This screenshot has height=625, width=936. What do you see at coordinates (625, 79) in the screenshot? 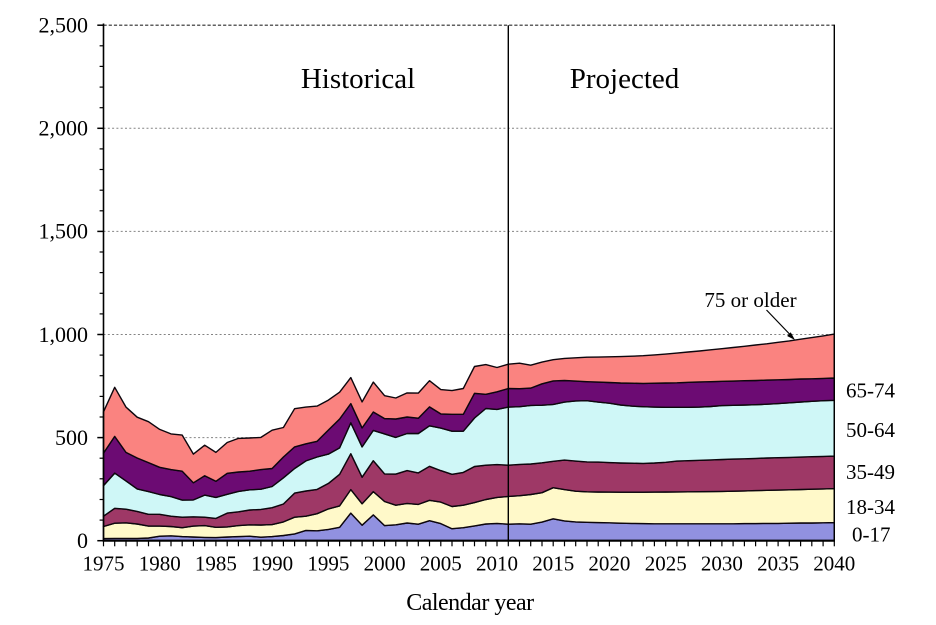
I see `svg-text: Projected` at bounding box center [625, 79].